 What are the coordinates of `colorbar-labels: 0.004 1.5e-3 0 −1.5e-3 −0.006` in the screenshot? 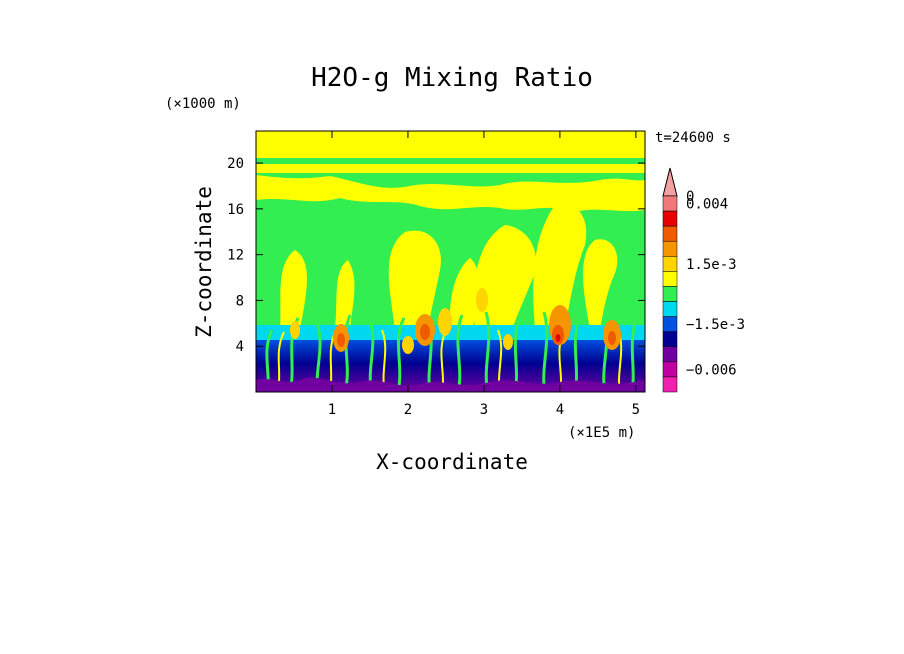 It's located at (715, 283).